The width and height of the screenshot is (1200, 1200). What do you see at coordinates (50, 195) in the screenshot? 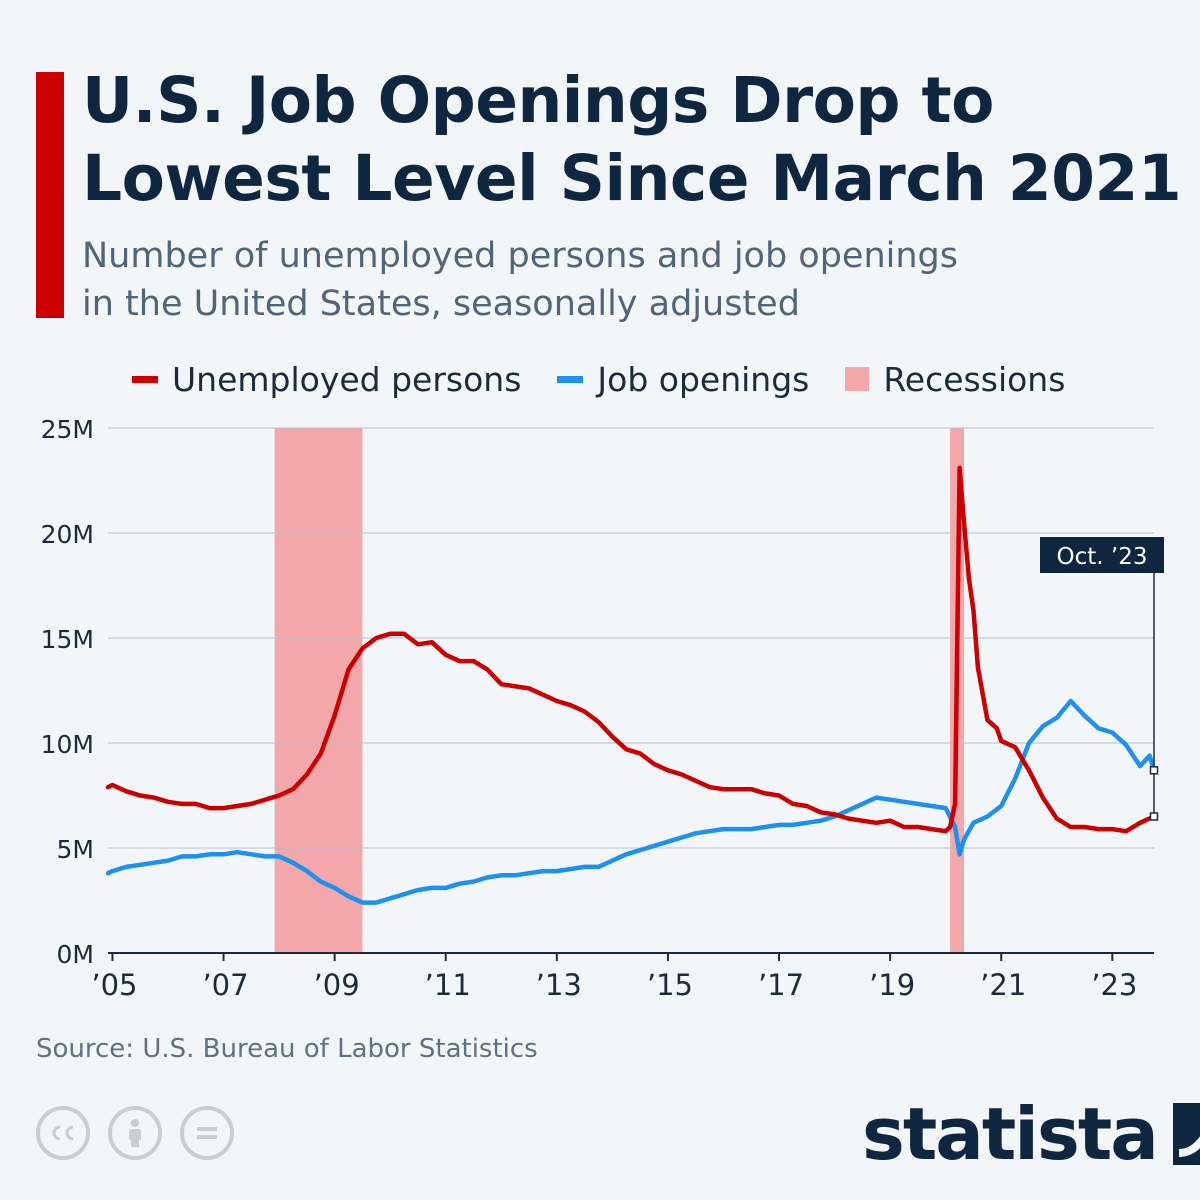
I see `accent-bar` at bounding box center [50, 195].